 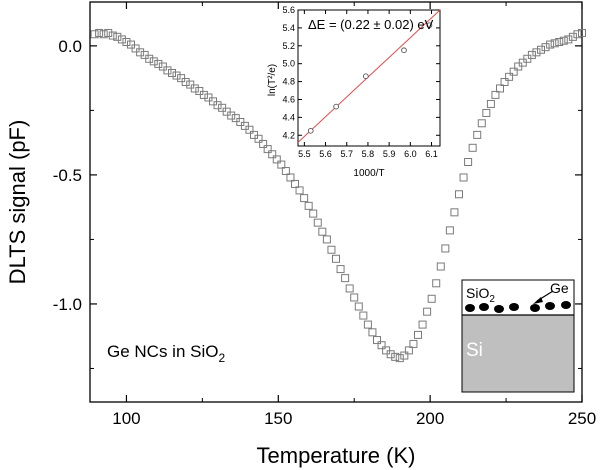 I want to click on sio2-label-subscript: 2, so click(x=492, y=299).